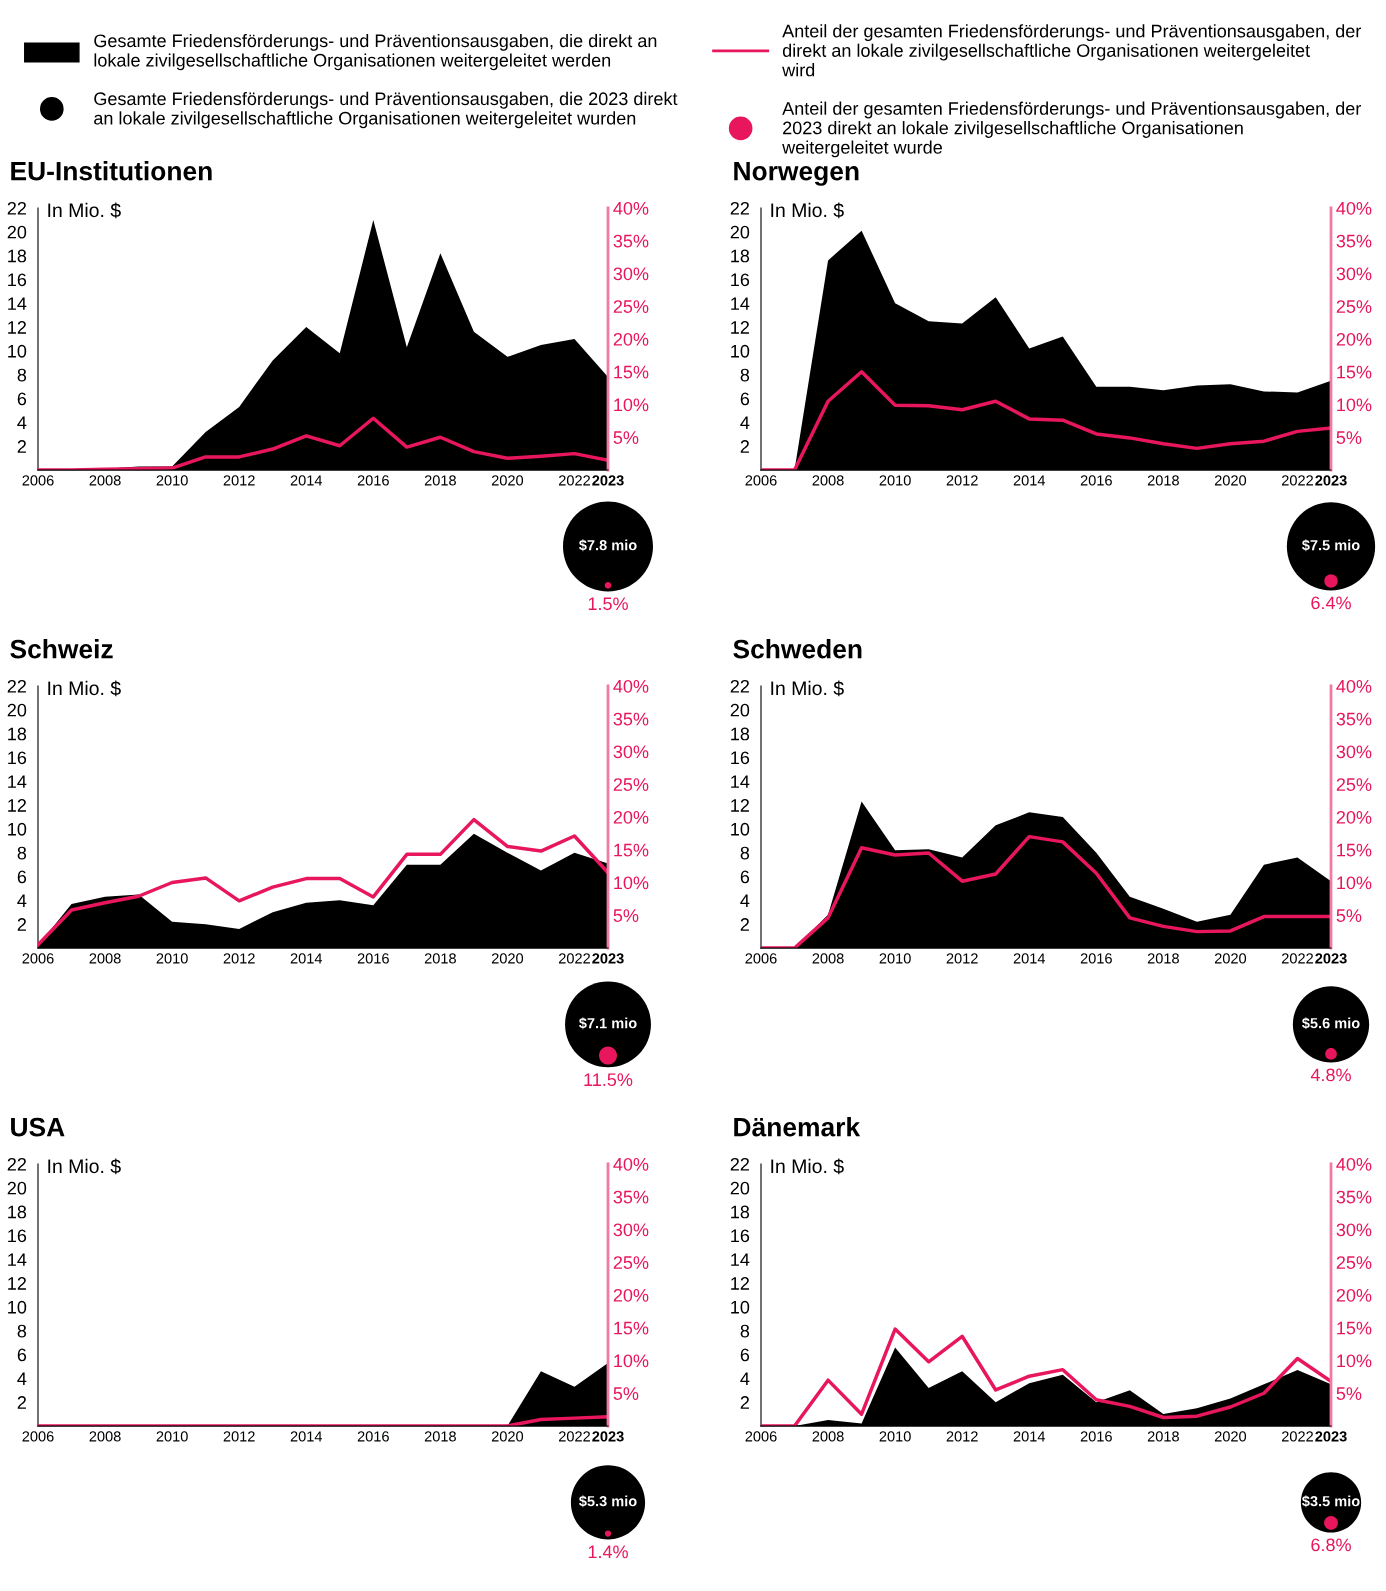 This screenshot has width=1386, height=1591. Describe the element at coordinates (38, 958) in the screenshot. I see `x-tick-label: 2006` at that location.